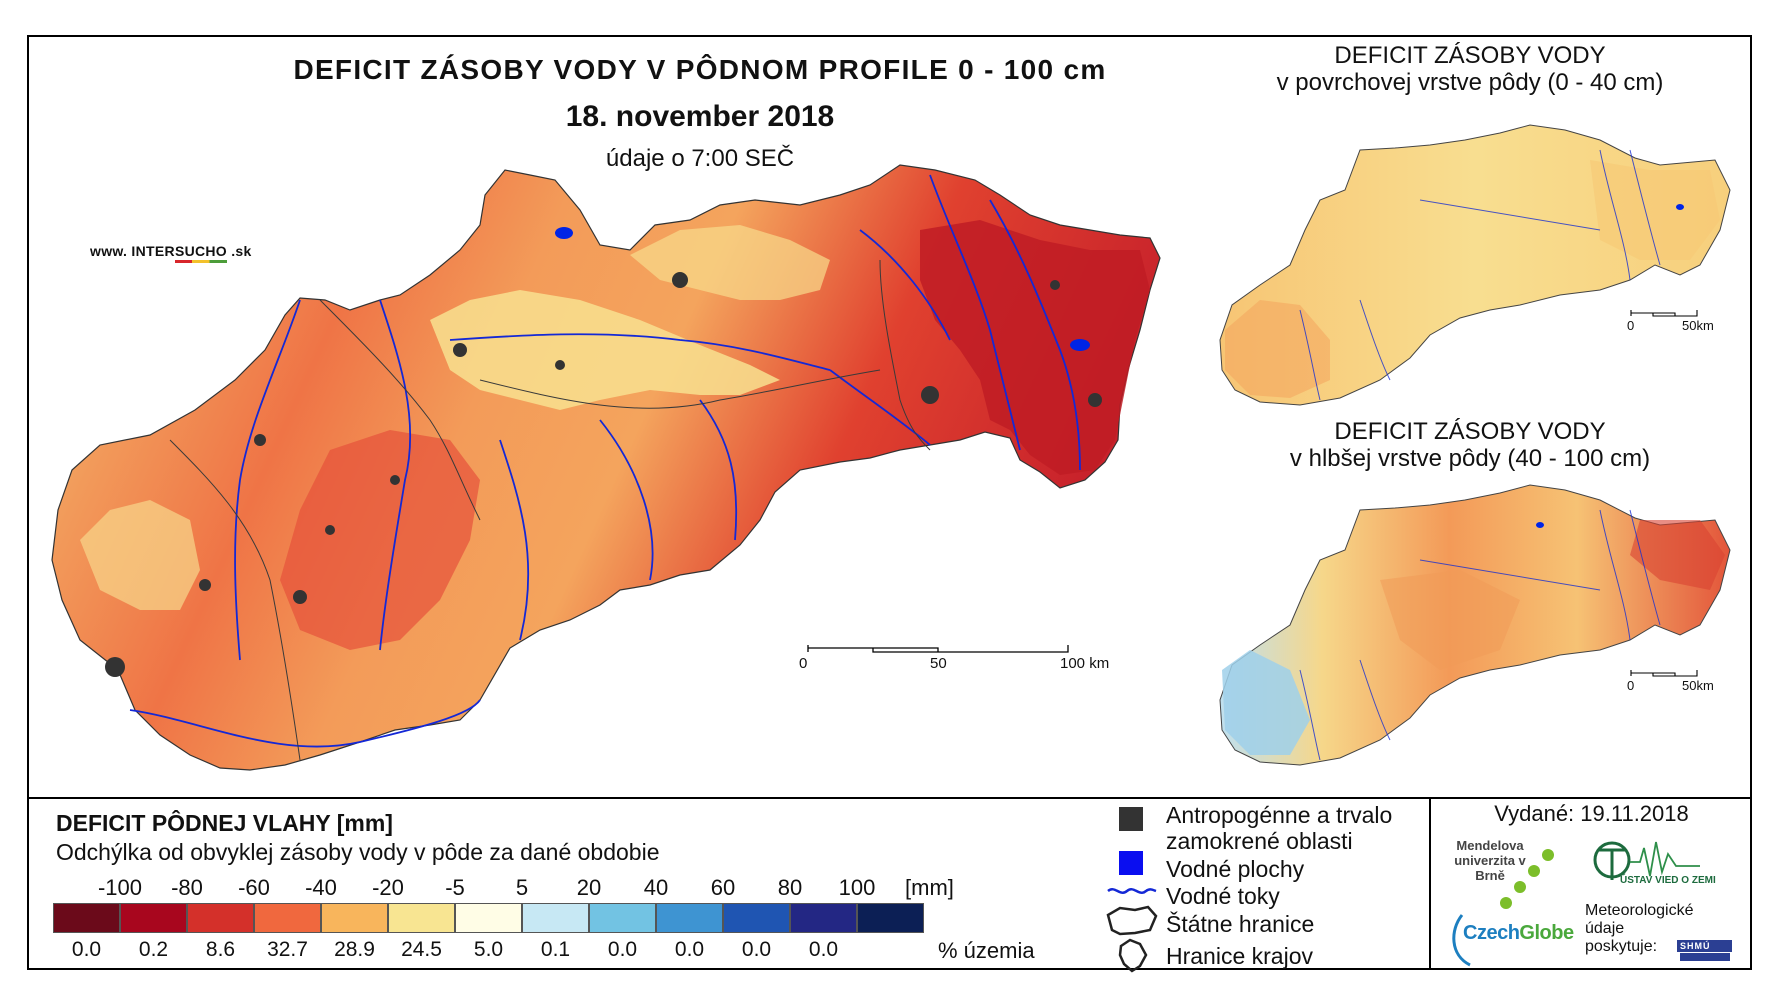 Image resolution: width=1772 pixels, height=1003 pixels. Describe the element at coordinates (700, 116) in the screenshot. I see `date-subtitle: 18. november 2018` at that location.